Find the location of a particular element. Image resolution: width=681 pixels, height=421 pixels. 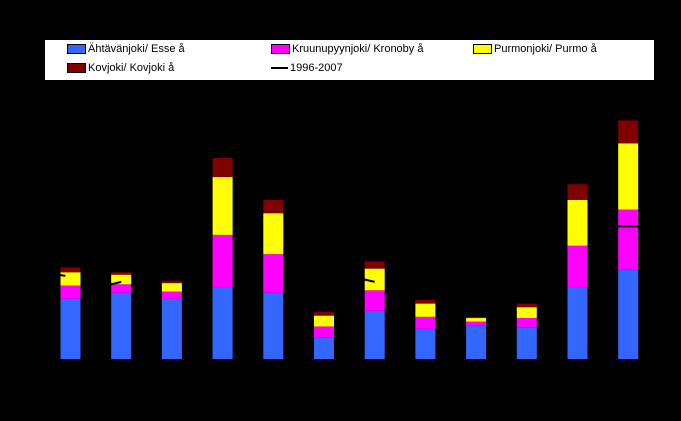

legend-label-purmo: Purmonjoki/ Purmo å is located at coordinates (545, 49).